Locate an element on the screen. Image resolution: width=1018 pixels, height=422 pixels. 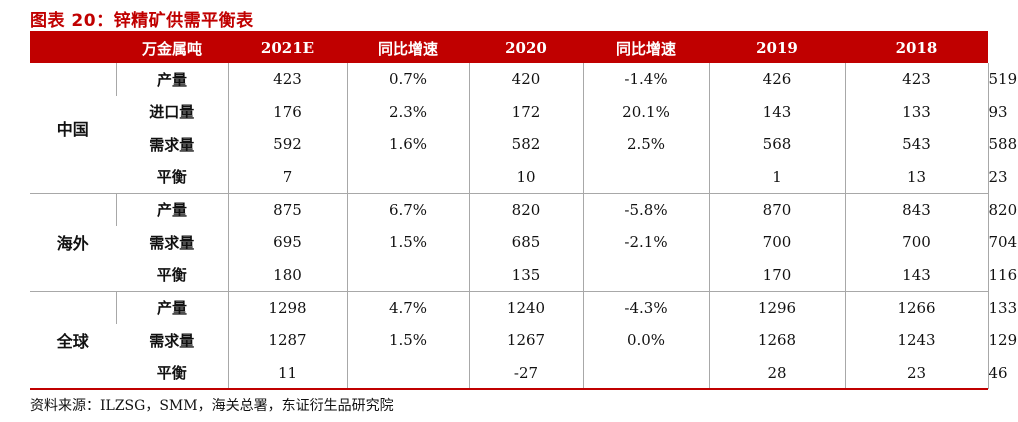
cell: 820 is located at coordinates (525, 209).